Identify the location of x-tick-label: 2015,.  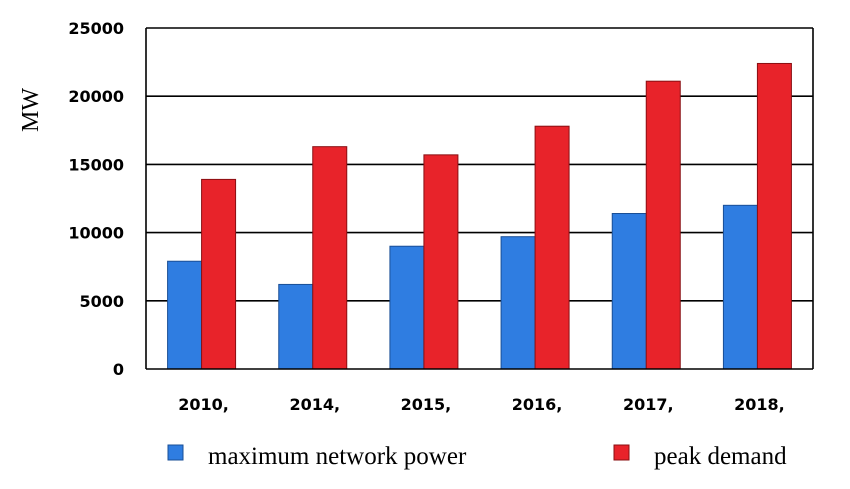
(426, 404).